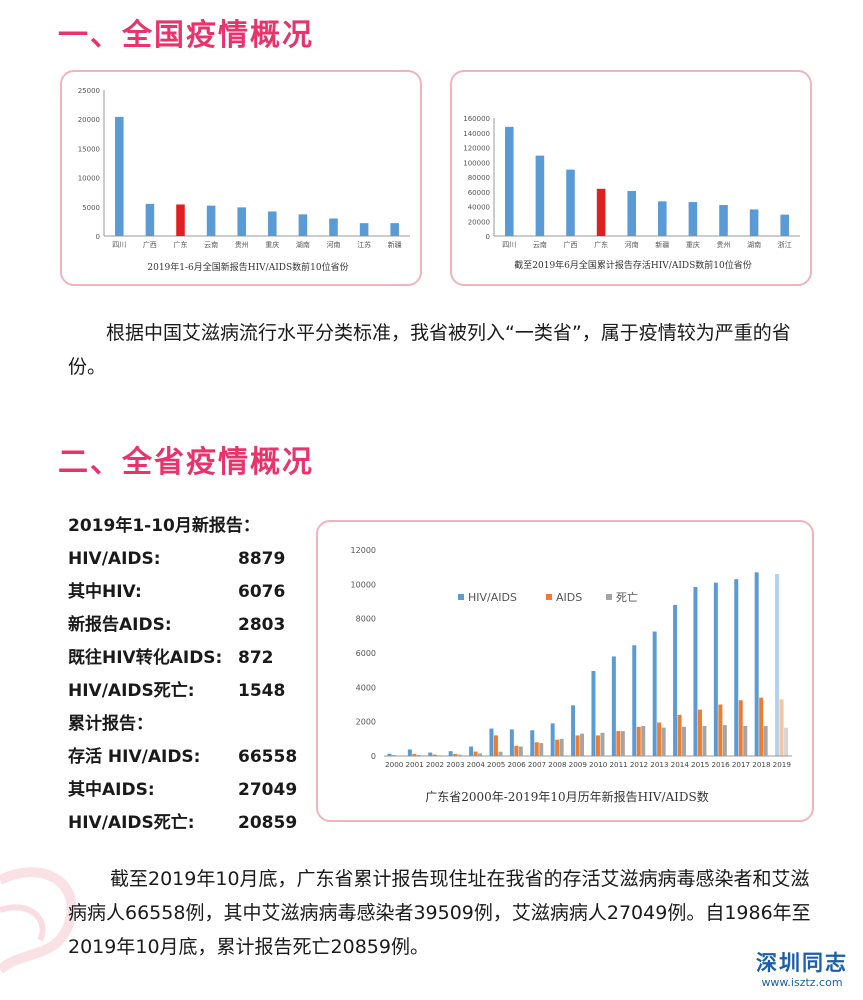 The height and width of the screenshot is (1000, 863). I want to click on paragraph-classification: 根据中国艾滋病流行水平分类标准，我省被列入“一类省”，属于疫情较为严重的省份。, so click(429, 350).